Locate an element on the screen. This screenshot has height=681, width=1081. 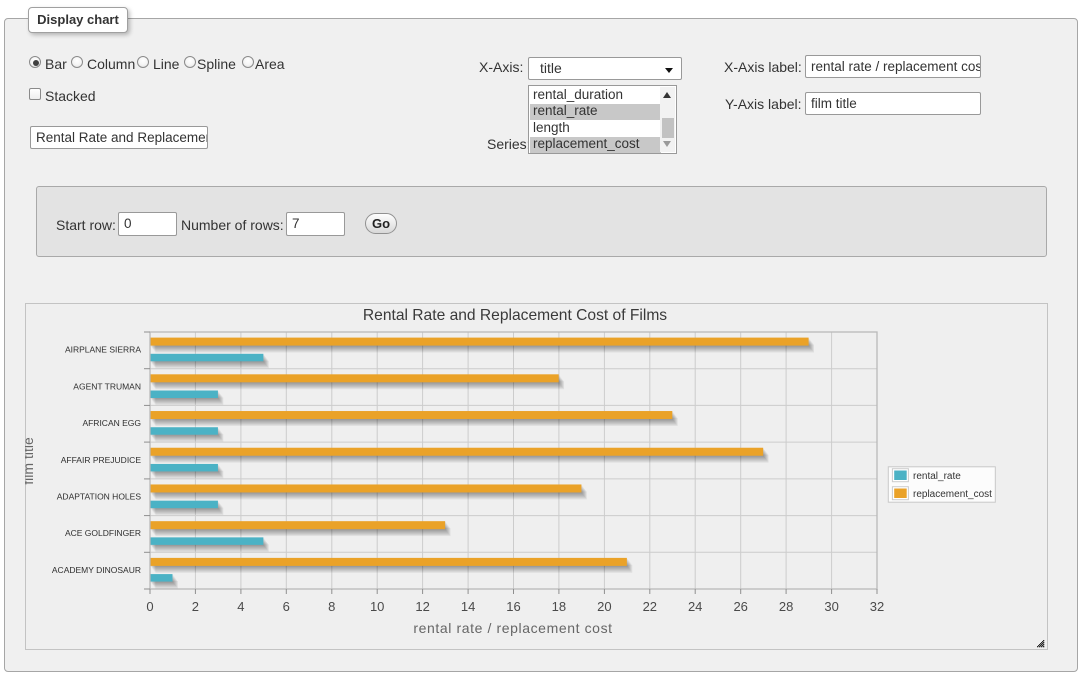
svg-text: replacement_cost is located at coordinates (952, 494).